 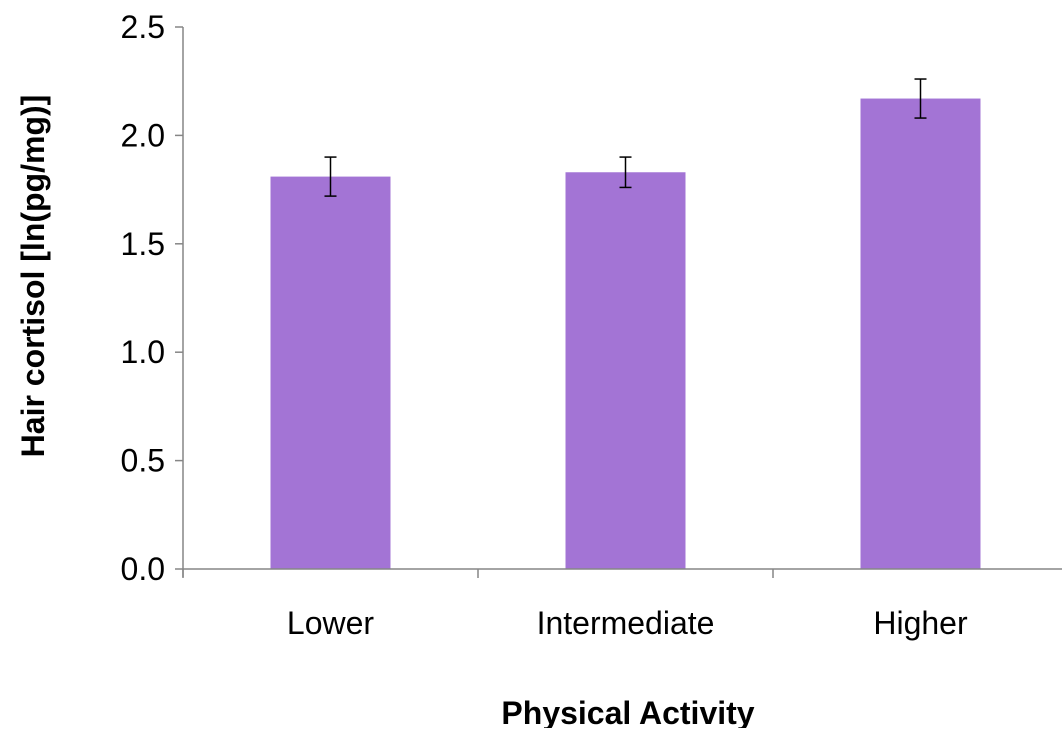 What do you see at coordinates (143, 461) in the screenshot?
I see `y-tick-label: 0.5` at bounding box center [143, 461].